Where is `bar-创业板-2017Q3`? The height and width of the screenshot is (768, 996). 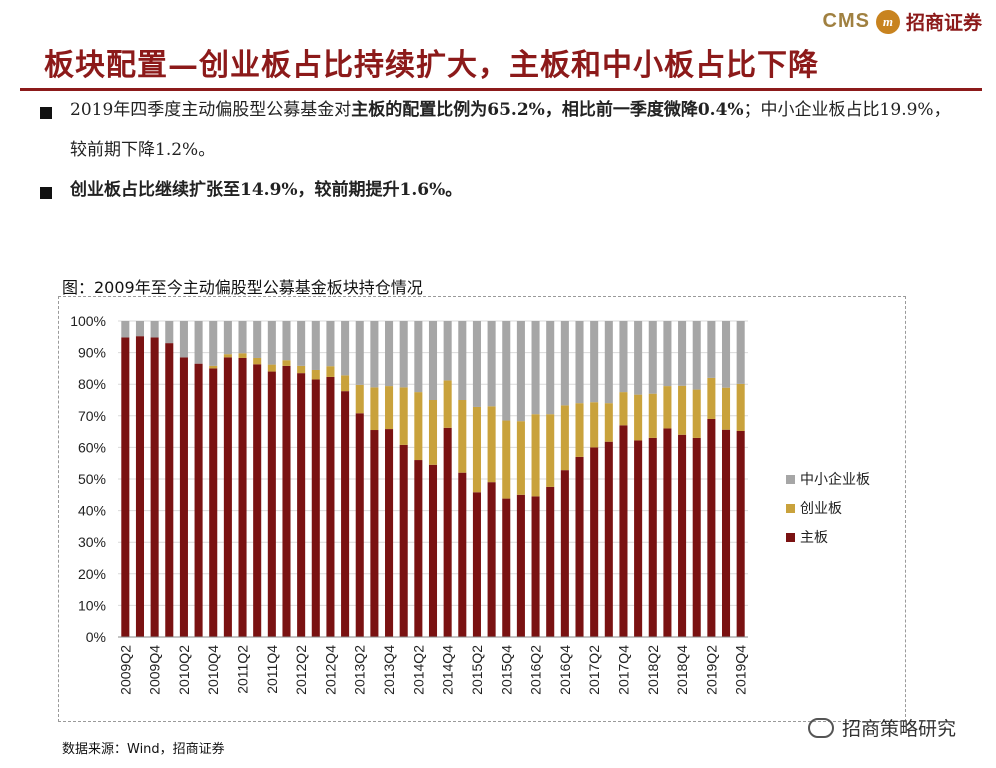 bar-创业板-2017Q3 is located at coordinates (608, 422).